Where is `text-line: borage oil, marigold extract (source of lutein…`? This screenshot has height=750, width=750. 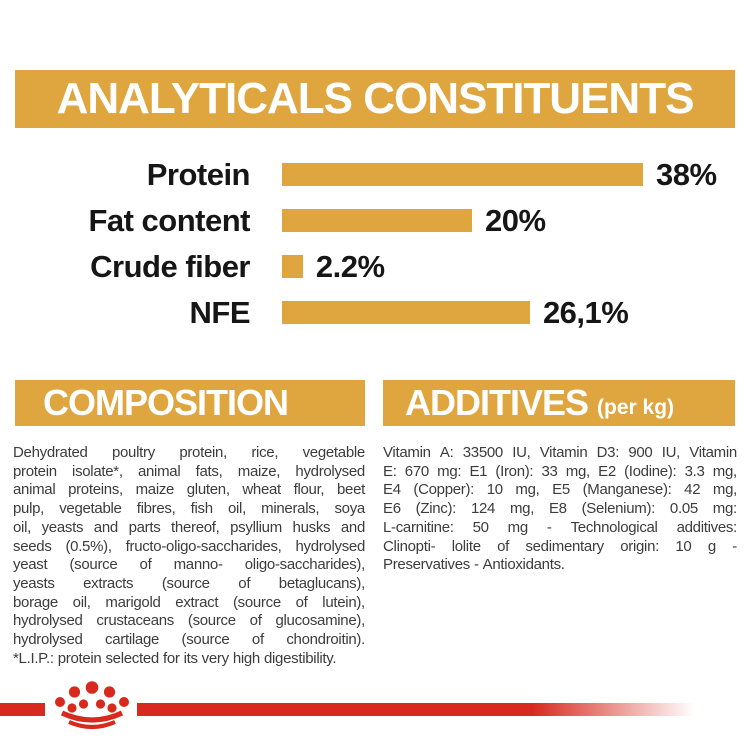 text-line: borage oil, marigold extract (source of lutein… is located at coordinates (189, 602).